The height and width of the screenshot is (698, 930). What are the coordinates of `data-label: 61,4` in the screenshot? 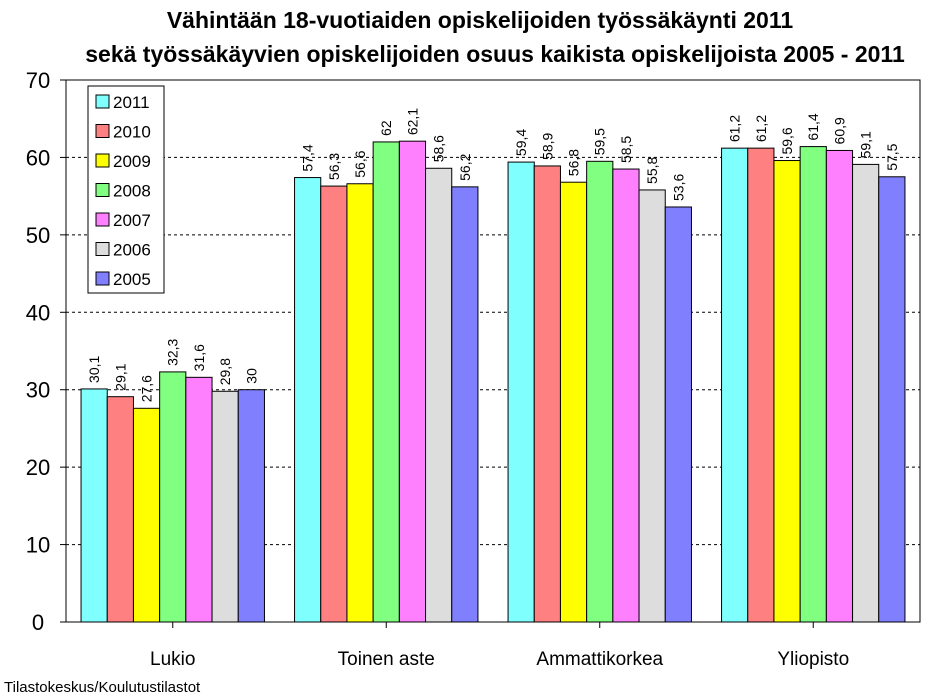 It's located at (813, 126).